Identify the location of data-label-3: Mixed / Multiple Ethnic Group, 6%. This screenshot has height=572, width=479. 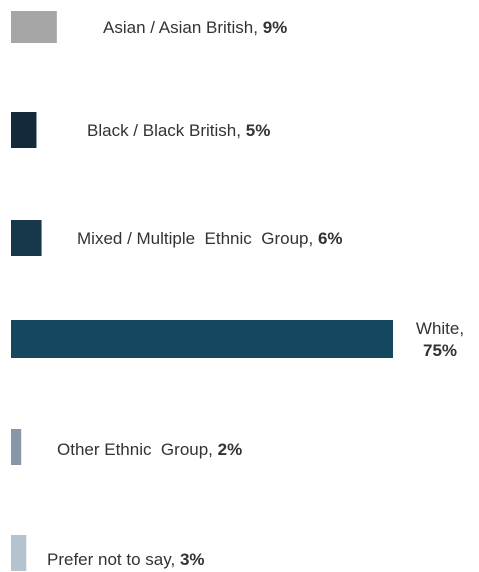
(210, 239).